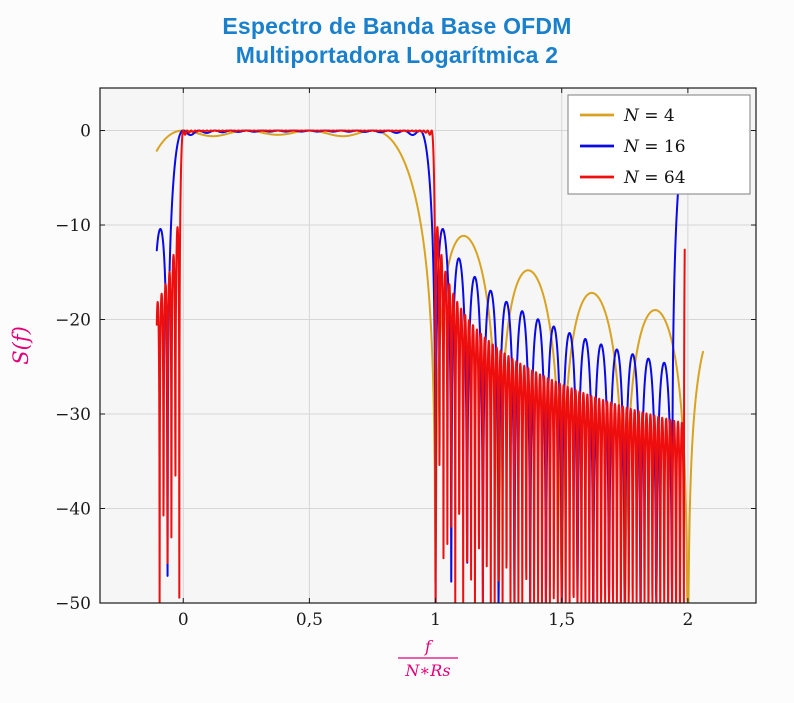 Image resolution: width=794 pixels, height=703 pixels. Describe the element at coordinates (183, 620) in the screenshot. I see `x-tick-label: 0` at that location.